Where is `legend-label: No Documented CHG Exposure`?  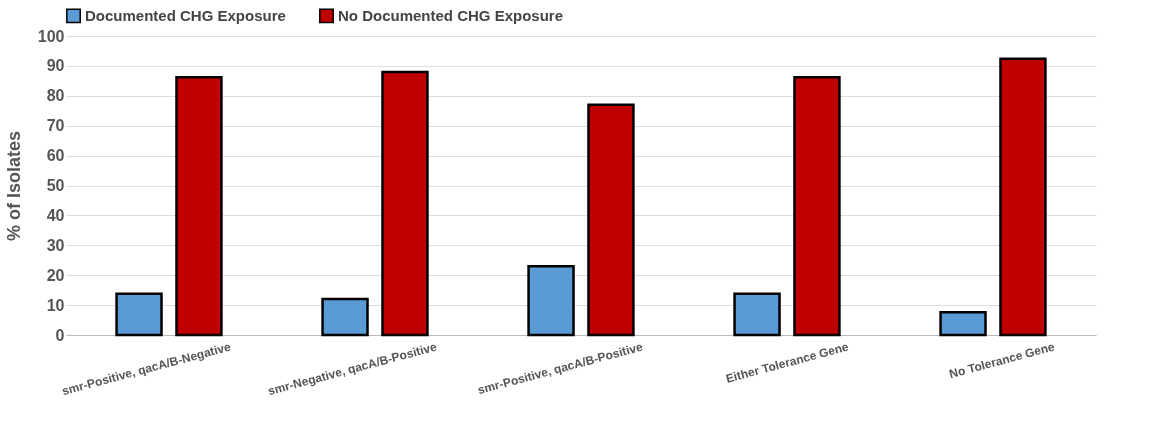 legend-label: No Documented CHG Exposure is located at coordinates (451, 15).